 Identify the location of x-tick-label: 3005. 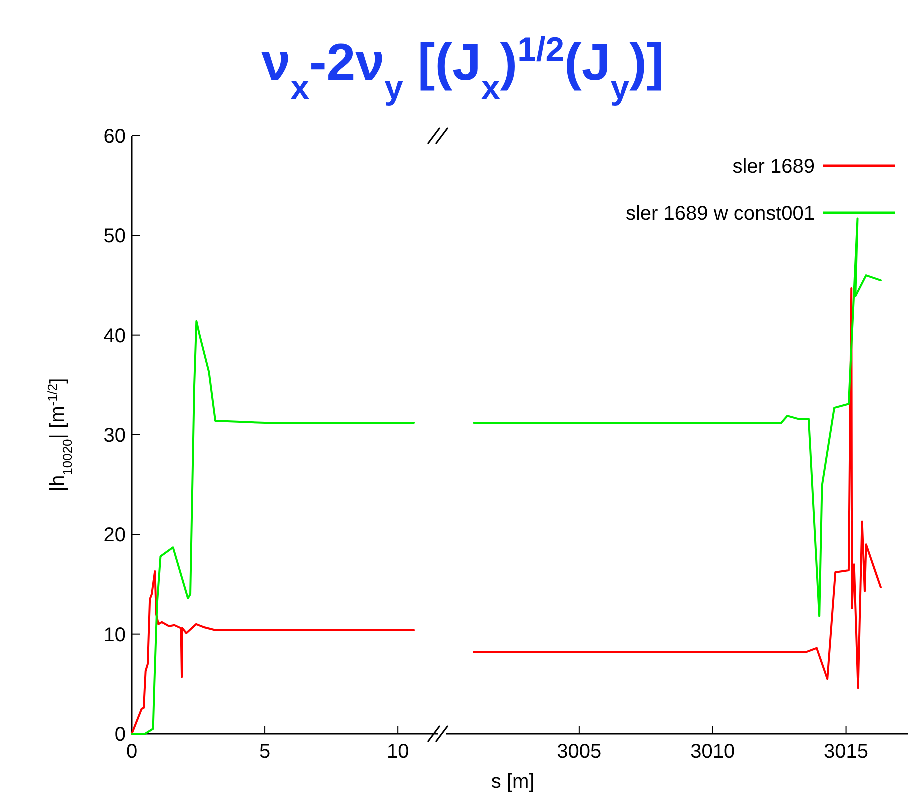
(579, 752).